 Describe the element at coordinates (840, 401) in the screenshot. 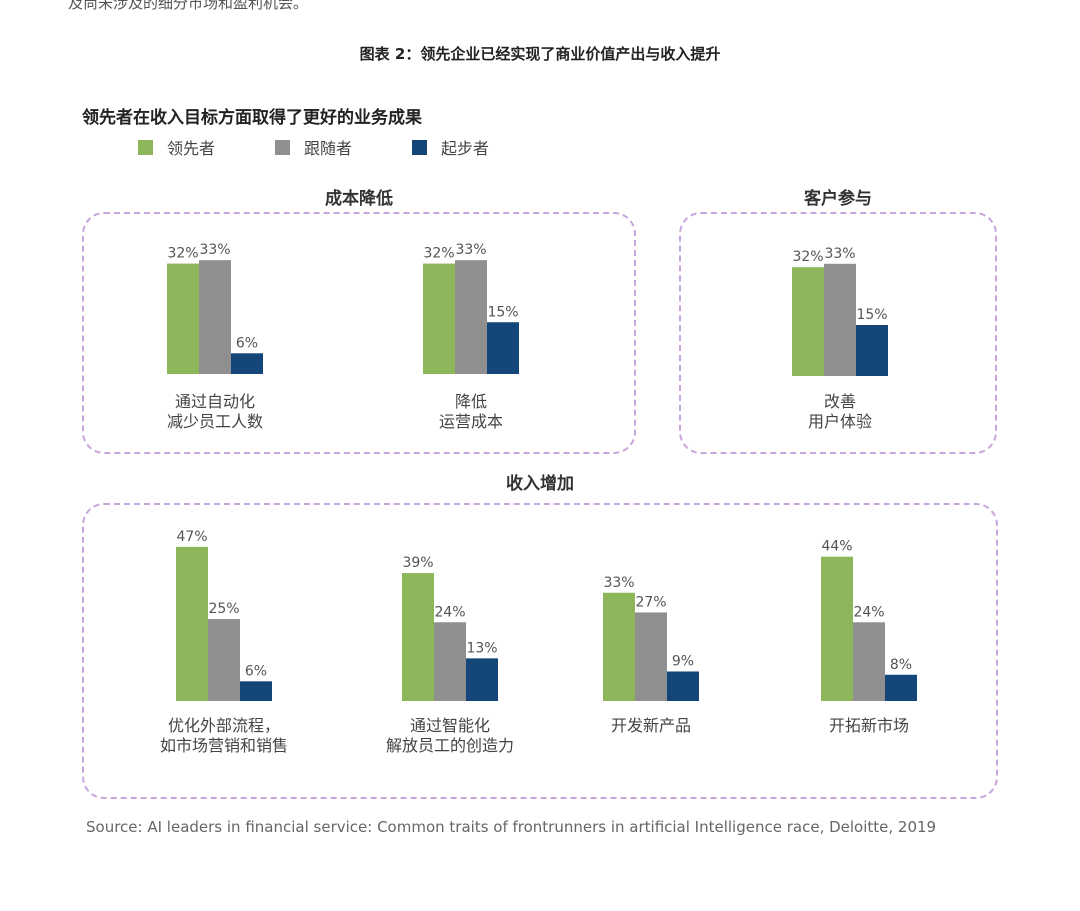

I see `category-label-c1-0-line0: 改善` at that location.